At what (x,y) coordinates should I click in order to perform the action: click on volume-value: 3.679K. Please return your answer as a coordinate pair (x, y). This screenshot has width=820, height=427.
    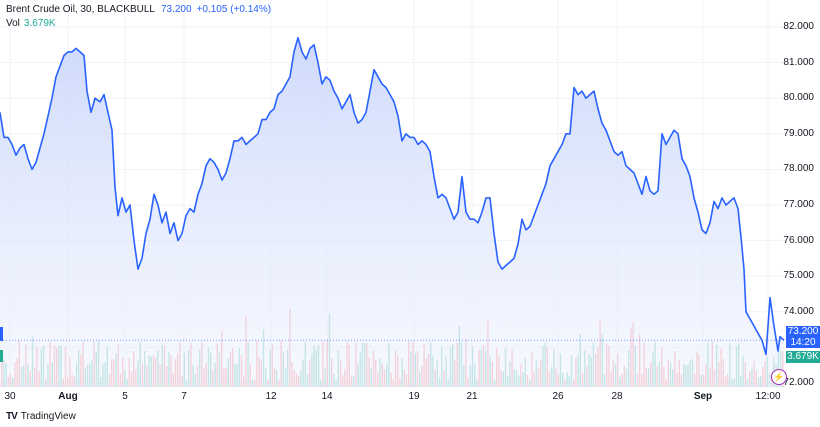
    Looking at the image, I should click on (39, 23).